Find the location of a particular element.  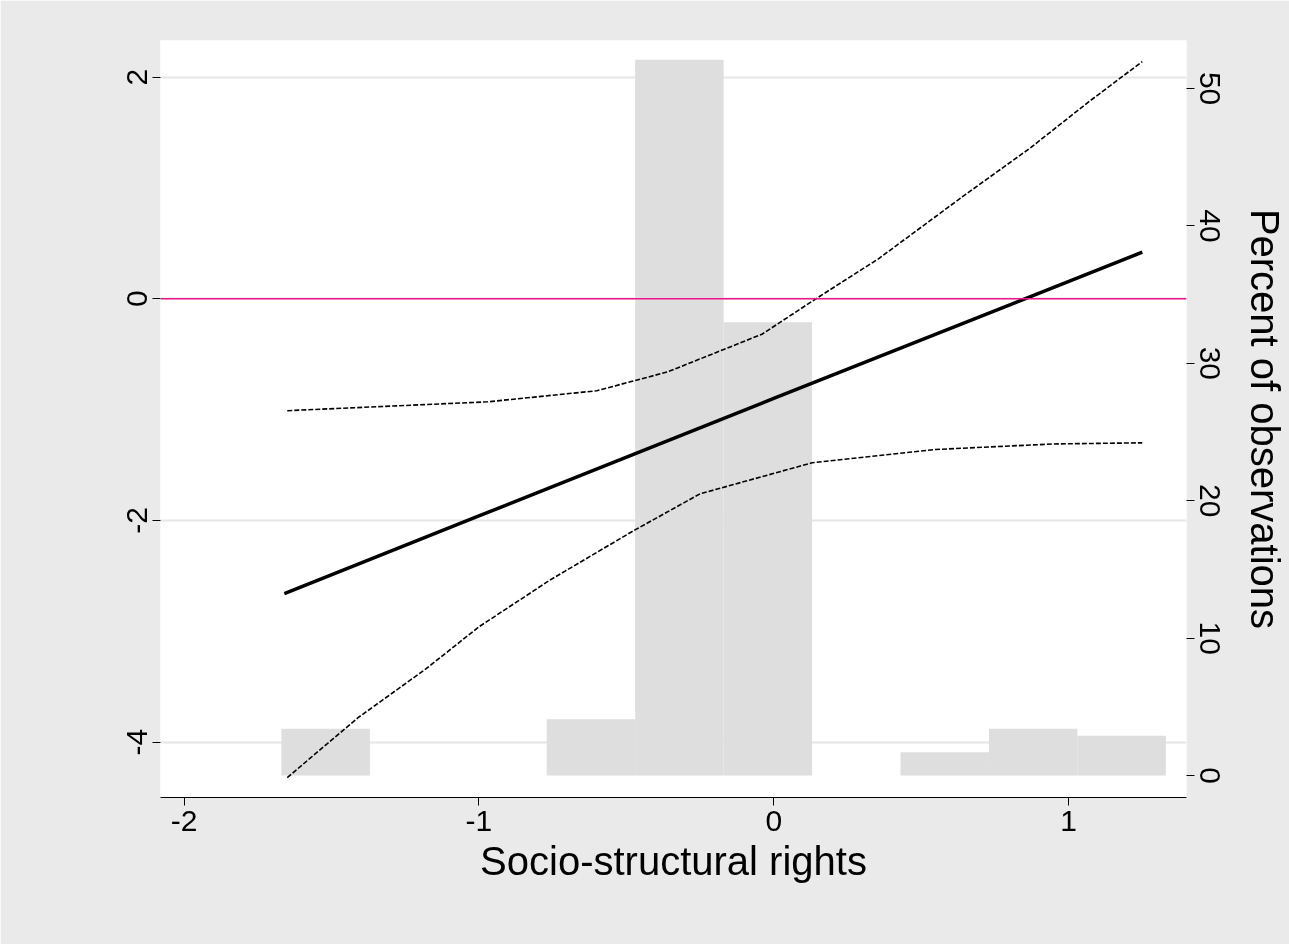

y2-tick-label: 10 is located at coordinates (1210, 638).